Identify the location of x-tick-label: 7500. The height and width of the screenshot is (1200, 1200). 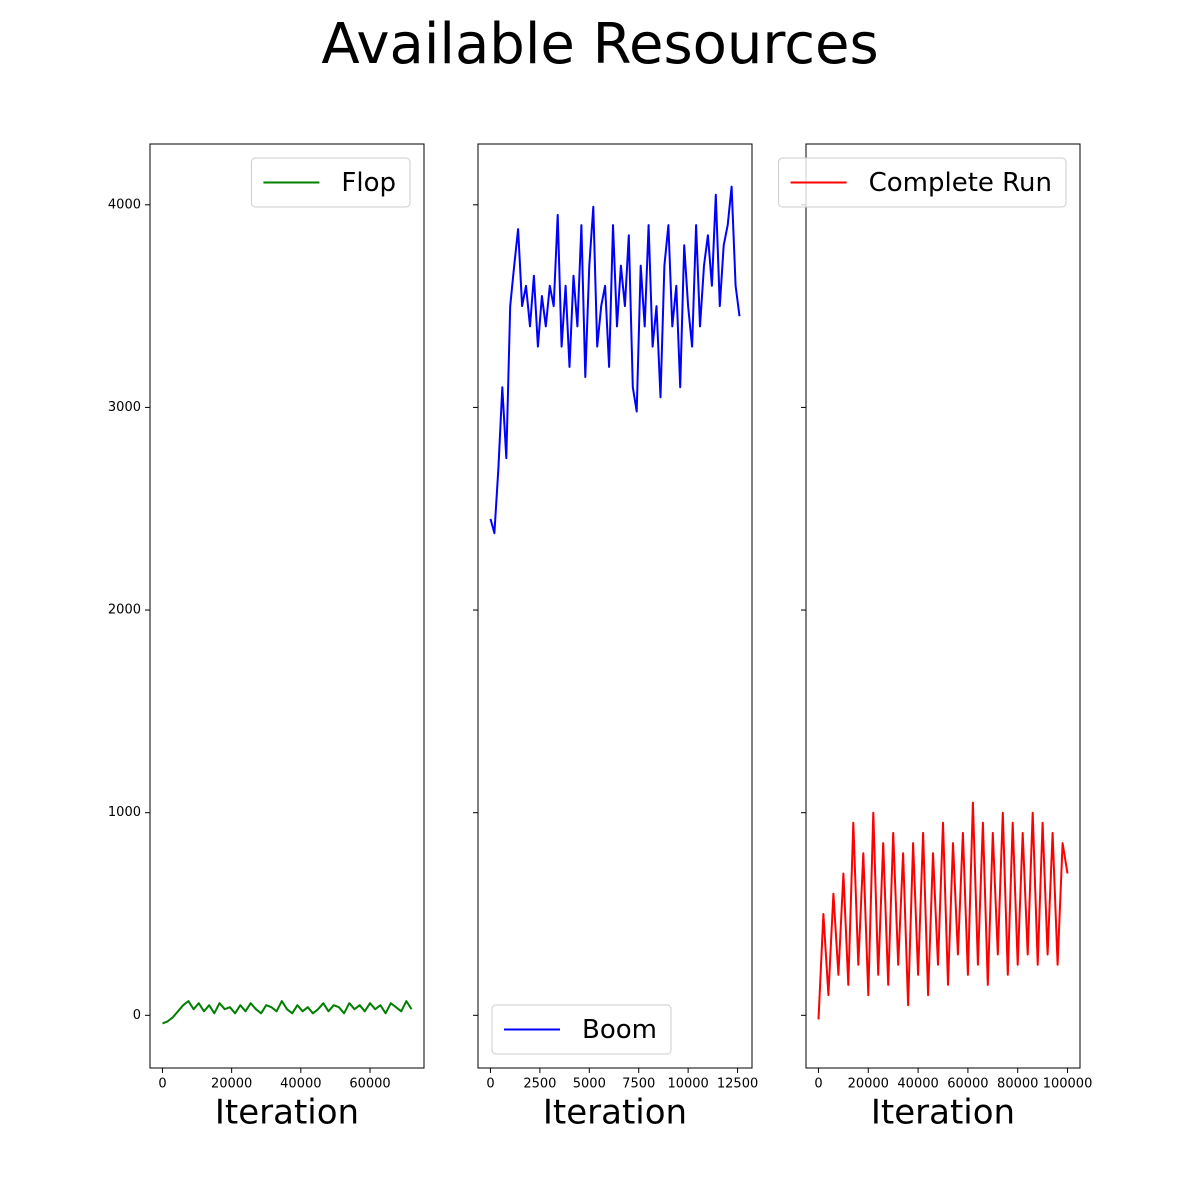
(638, 1084).